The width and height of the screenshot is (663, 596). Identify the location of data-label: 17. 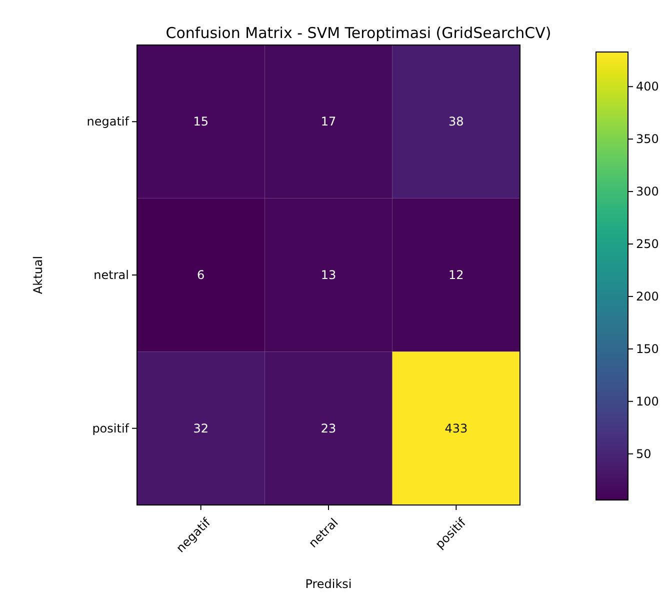
(328, 121).